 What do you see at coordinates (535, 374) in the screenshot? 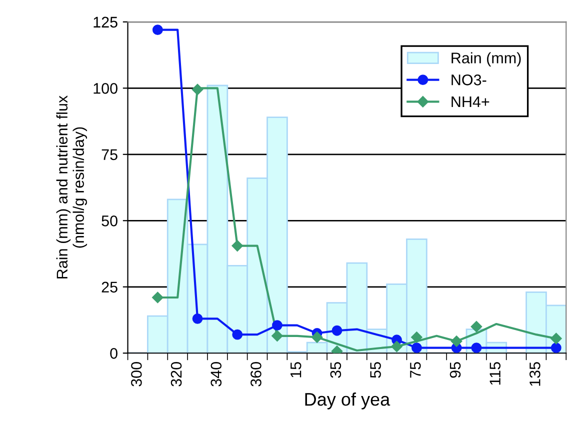
I see `x-tick-label: 135` at bounding box center [535, 374].